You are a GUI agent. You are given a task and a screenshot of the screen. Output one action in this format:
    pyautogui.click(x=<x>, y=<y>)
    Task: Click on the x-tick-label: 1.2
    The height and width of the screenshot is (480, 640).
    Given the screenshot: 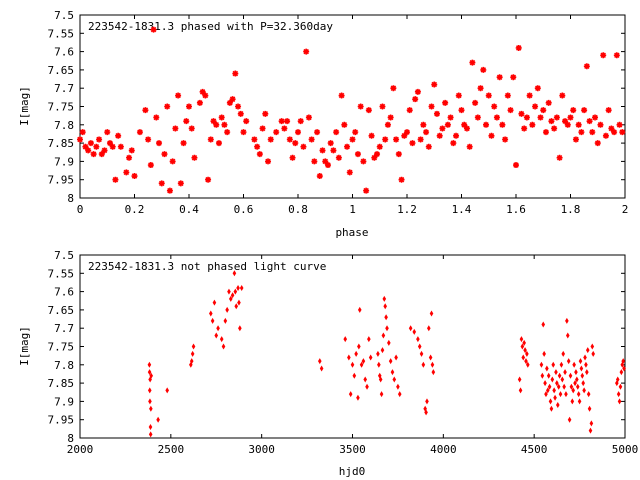 What is the action you would take?
    pyautogui.click(x=407, y=209)
    